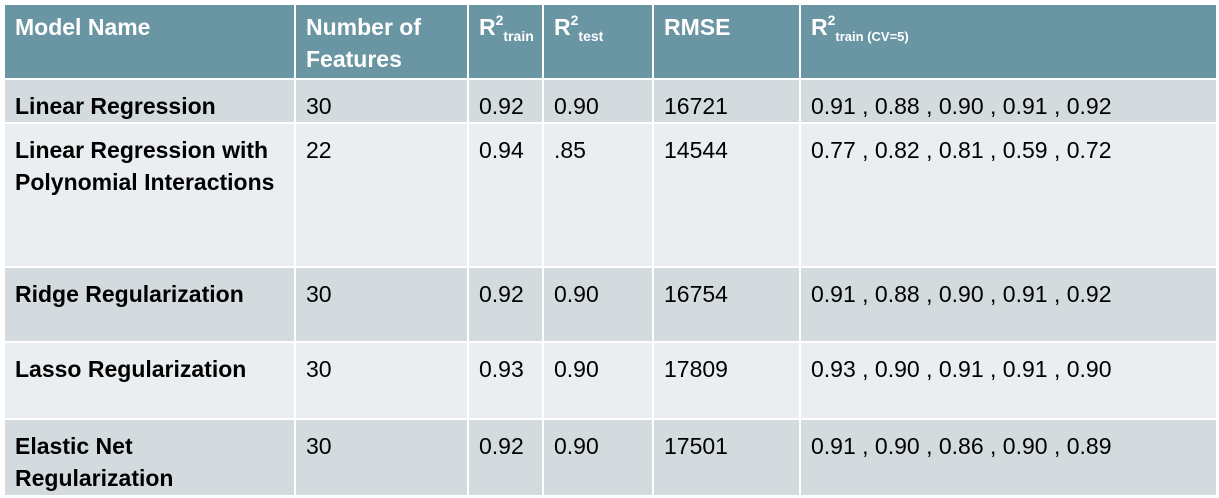  I want to click on r2-test-sup: 2, so click(574, 20).